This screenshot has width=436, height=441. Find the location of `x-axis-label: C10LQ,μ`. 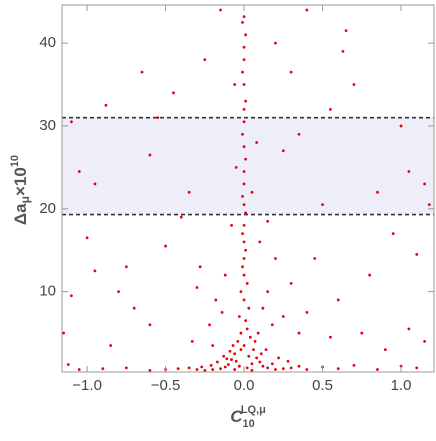

x-axis-label: C10LQ,μ is located at coordinates (248, 417).